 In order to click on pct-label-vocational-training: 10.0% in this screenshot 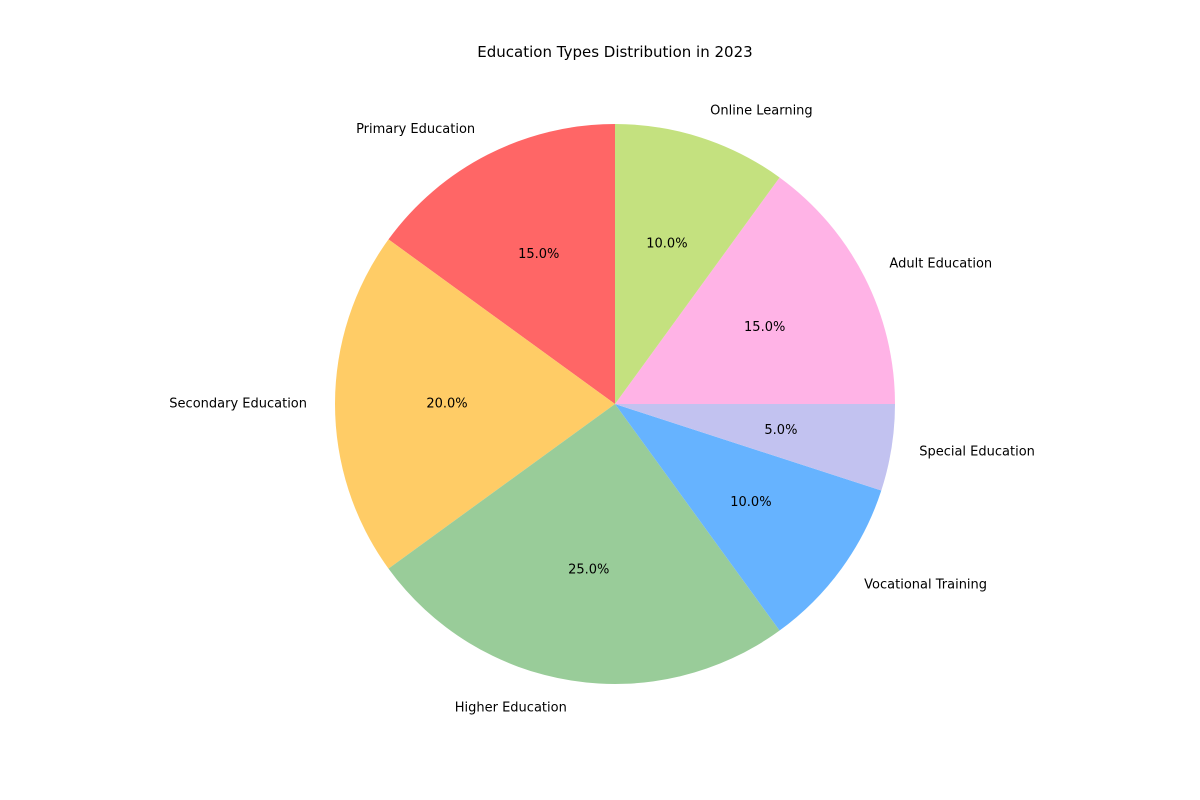, I will do `click(750, 502)`.